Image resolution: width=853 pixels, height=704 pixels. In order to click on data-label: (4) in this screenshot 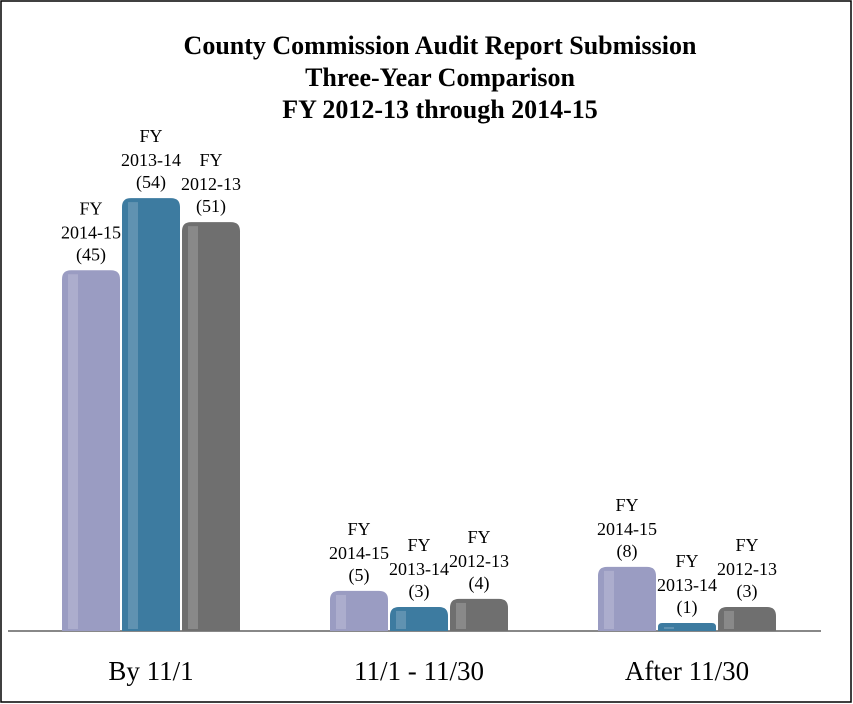, I will do `click(479, 583)`.